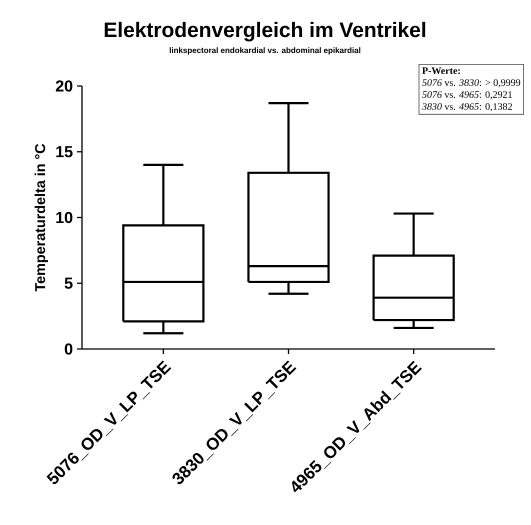 The height and width of the screenshot is (525, 531). I want to click on chart-title: Elektrodenvergleich im Ventrikel, so click(265, 32).